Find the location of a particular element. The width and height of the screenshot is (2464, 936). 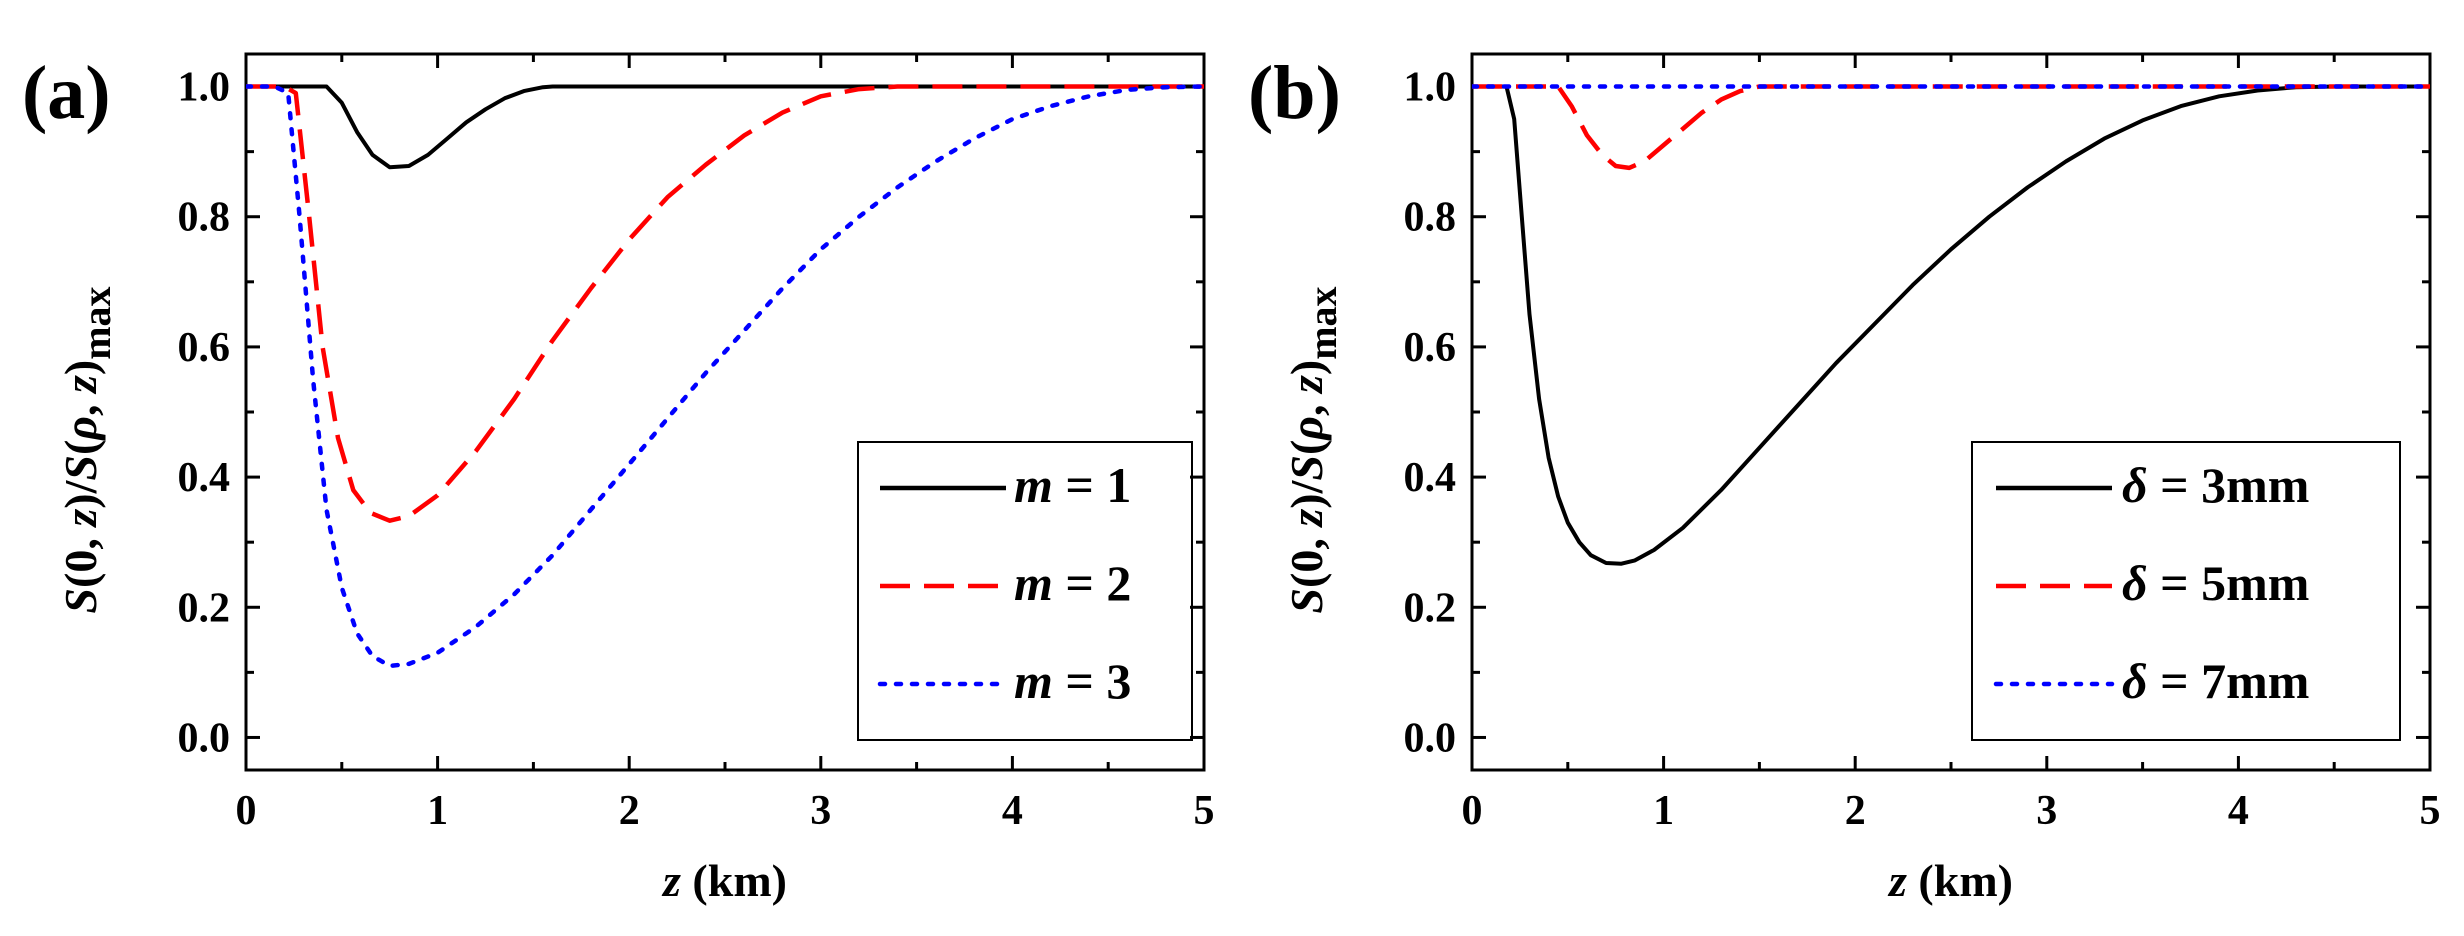

panel-a-y-tick-label: 0.6 is located at coordinates (204, 348).